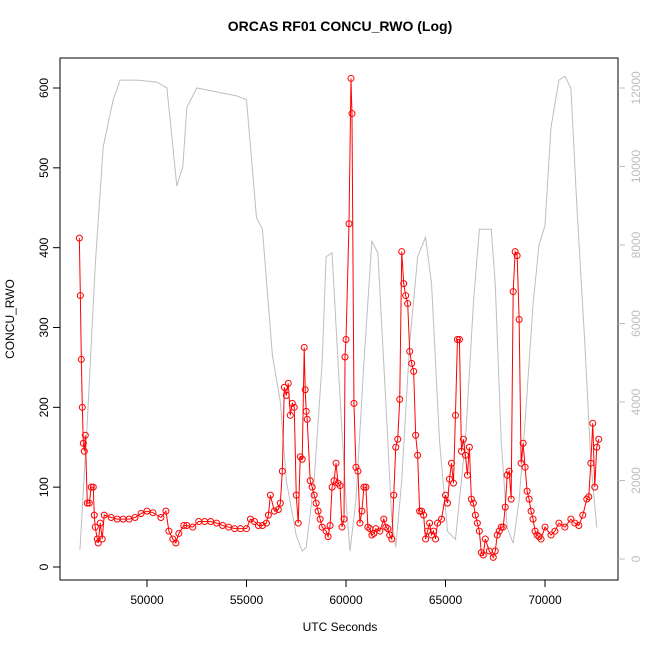  Describe the element at coordinates (44, 247) in the screenshot. I see `y-tick-label: 400` at that location.